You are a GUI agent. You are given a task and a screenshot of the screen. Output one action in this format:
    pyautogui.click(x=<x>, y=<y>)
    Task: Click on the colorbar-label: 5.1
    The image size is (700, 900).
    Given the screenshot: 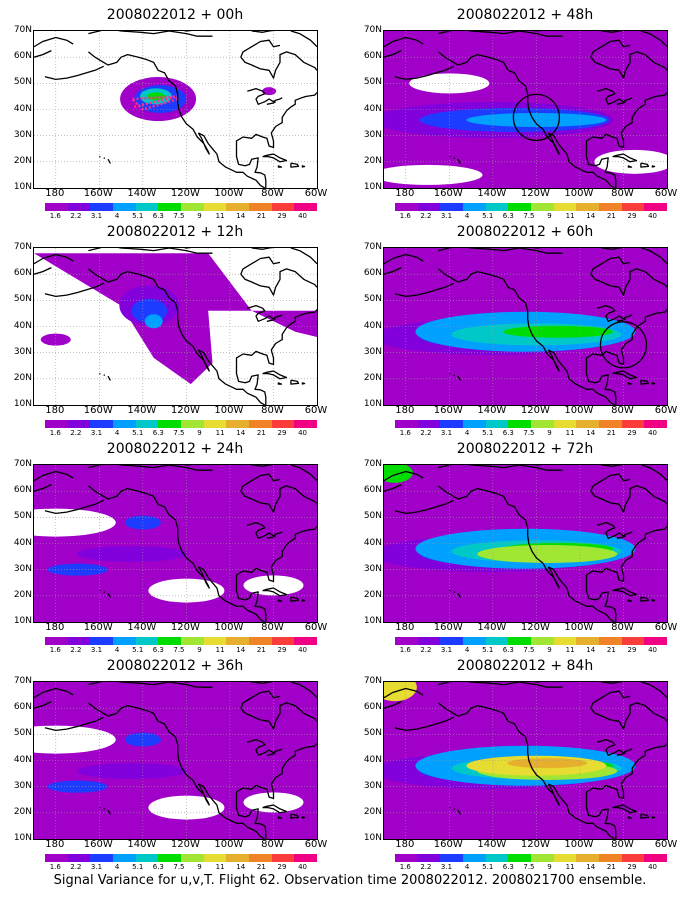 What is the action you would take?
    pyautogui.click(x=138, y=867)
    